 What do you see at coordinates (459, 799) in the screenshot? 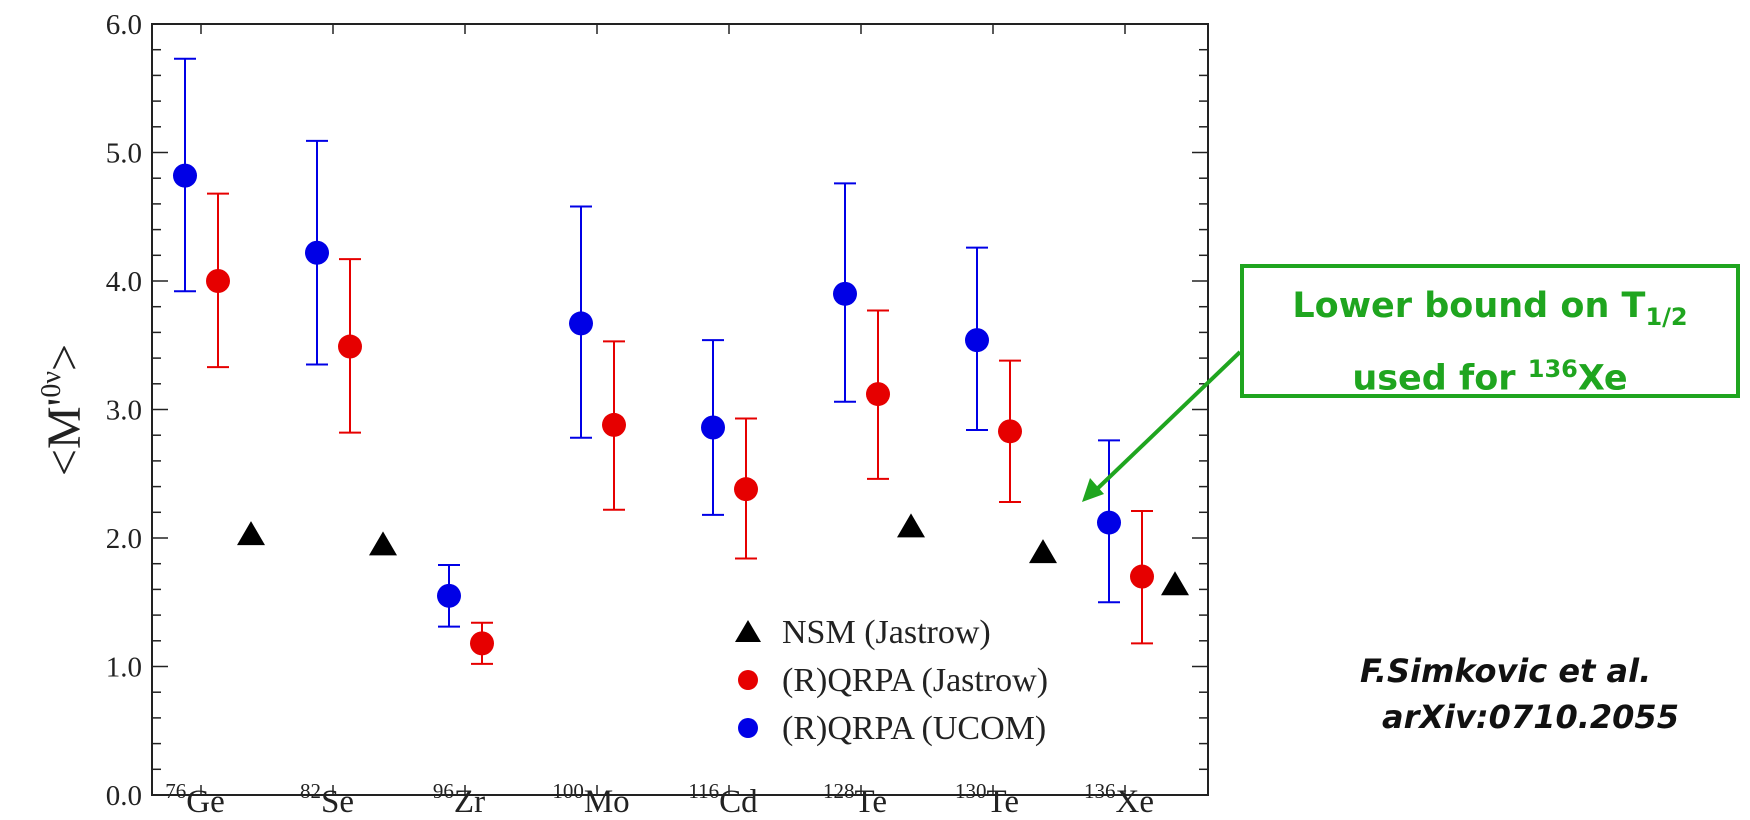
I see `x-tick-label: 96Zr` at bounding box center [459, 799].